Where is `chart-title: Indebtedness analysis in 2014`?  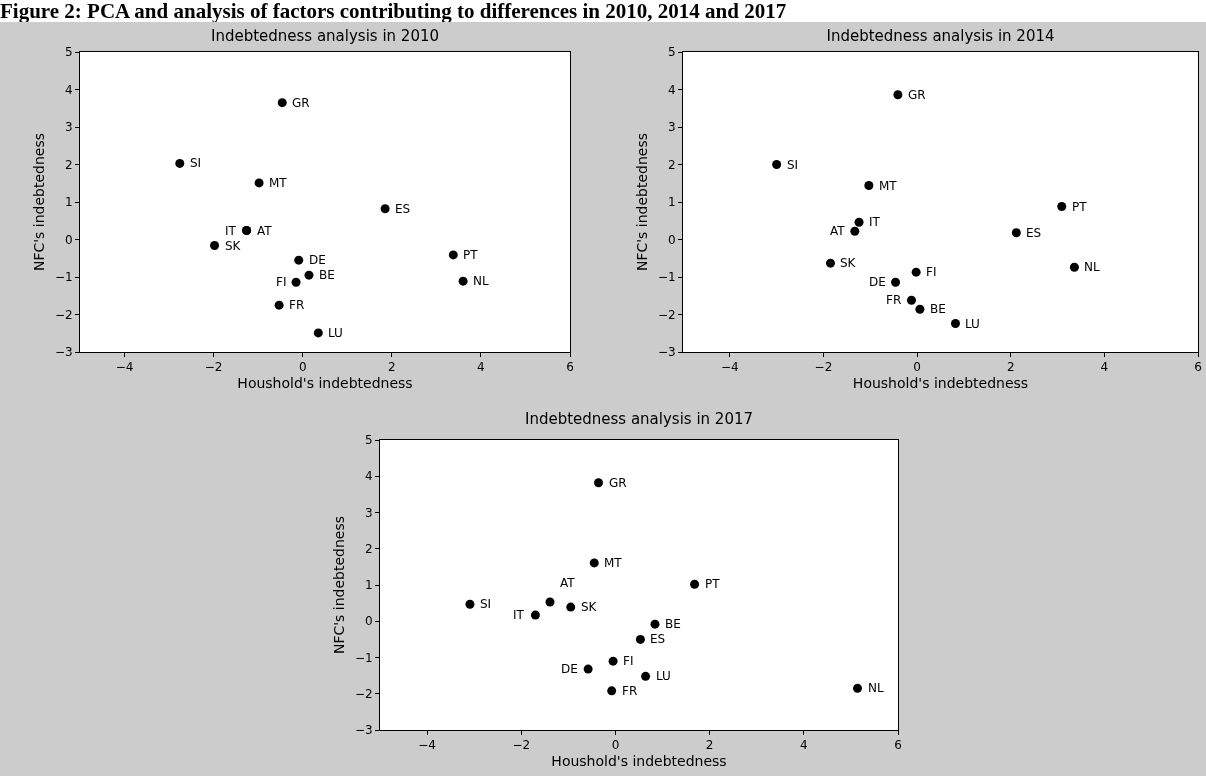 chart-title: Indebtedness analysis in 2014 is located at coordinates (940, 35).